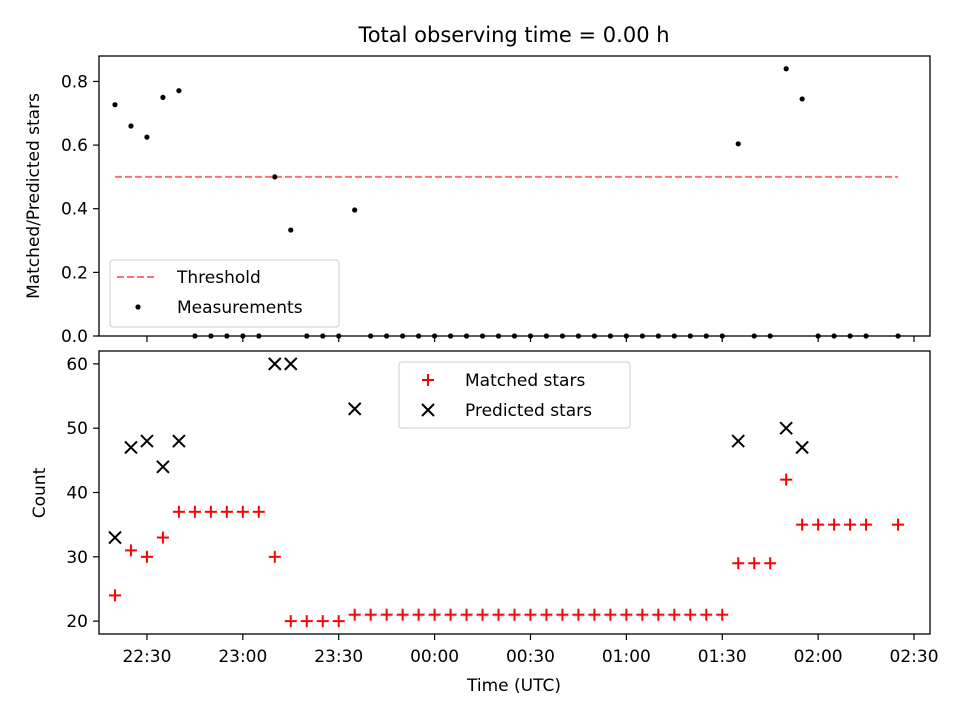  What do you see at coordinates (530, 657) in the screenshot?
I see `x-tick-label: 00:30` at bounding box center [530, 657].